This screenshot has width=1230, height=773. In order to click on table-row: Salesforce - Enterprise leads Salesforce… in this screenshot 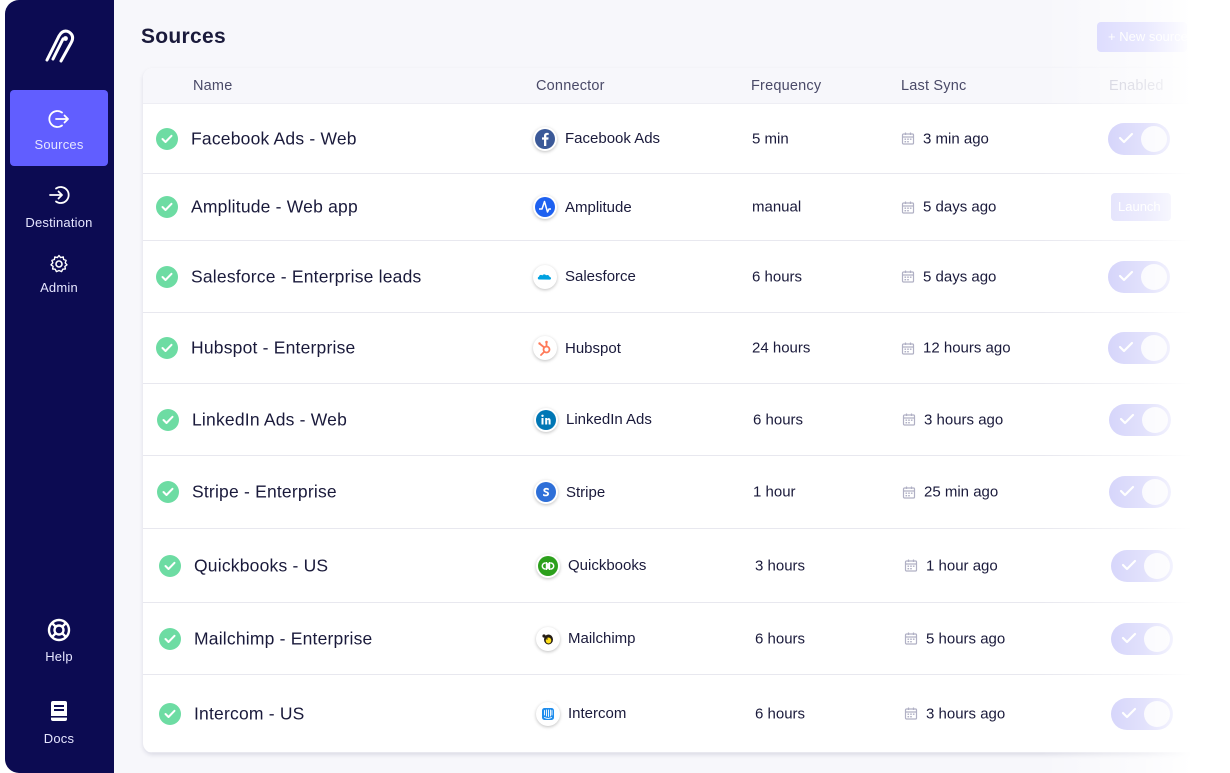, I will do `click(673, 277)`.